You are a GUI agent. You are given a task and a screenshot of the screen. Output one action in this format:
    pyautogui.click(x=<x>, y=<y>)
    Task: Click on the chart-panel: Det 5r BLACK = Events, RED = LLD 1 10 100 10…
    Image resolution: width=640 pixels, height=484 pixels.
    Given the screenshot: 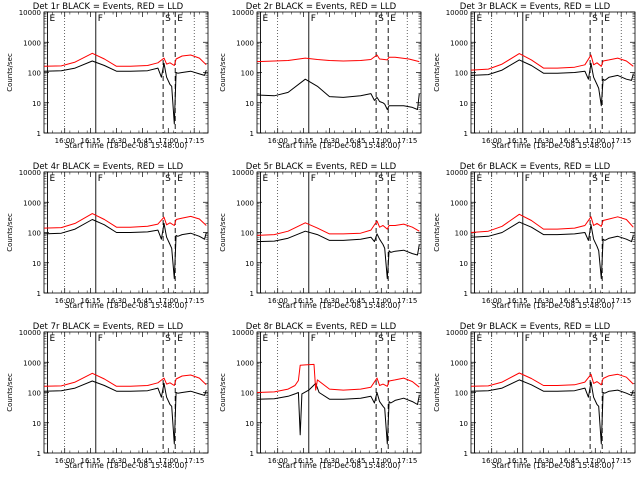 What is the action you would take?
    pyautogui.click(x=319, y=240)
    